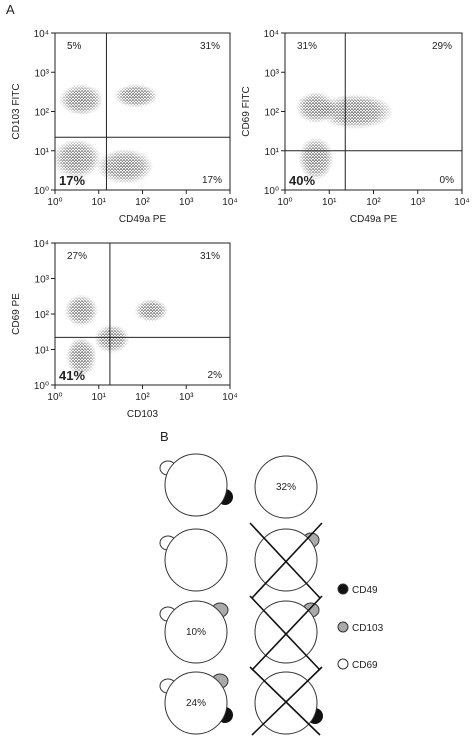  What do you see at coordinates (74, 46) in the screenshot?
I see `quadrant-label: 5%` at bounding box center [74, 46].